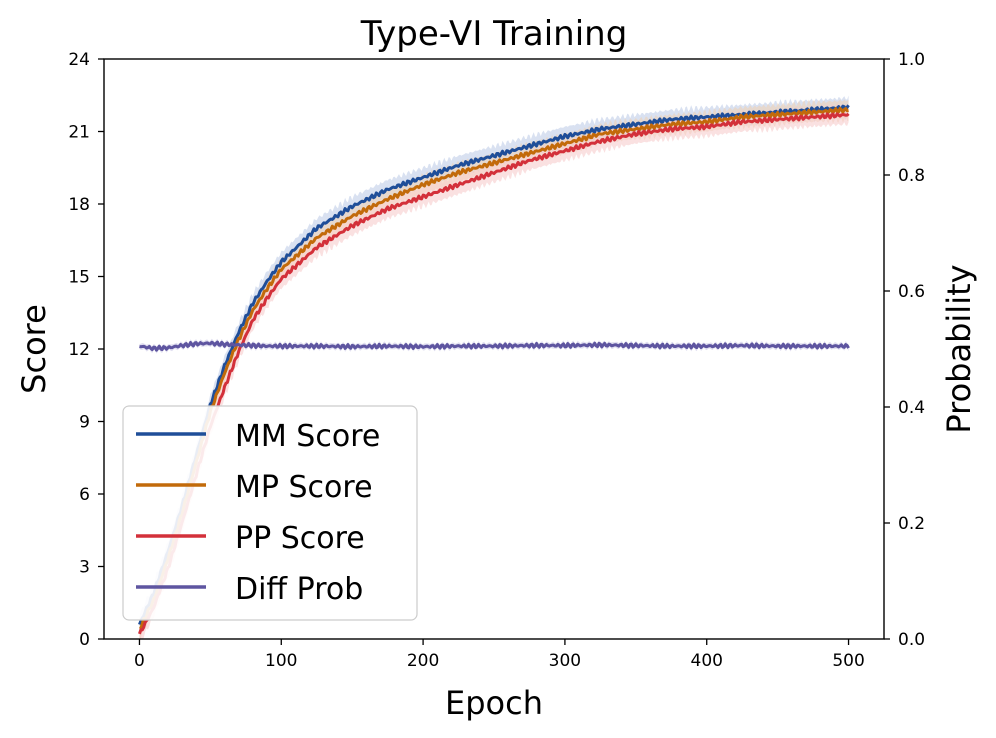  What do you see at coordinates (904, 350) in the screenshot?
I see `y2-axis-ticks: 0.0 0.2 0.4 0.6 0.8 1.0` at bounding box center [904, 350].